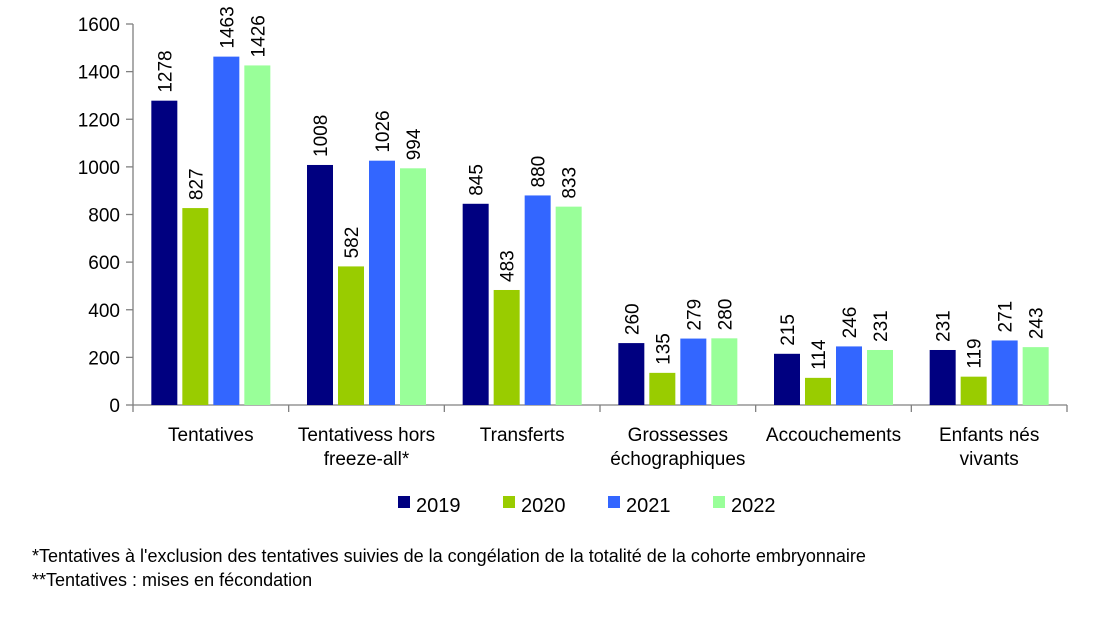 This screenshot has height=618, width=1117. I want to click on data-label: 260, so click(632, 319).